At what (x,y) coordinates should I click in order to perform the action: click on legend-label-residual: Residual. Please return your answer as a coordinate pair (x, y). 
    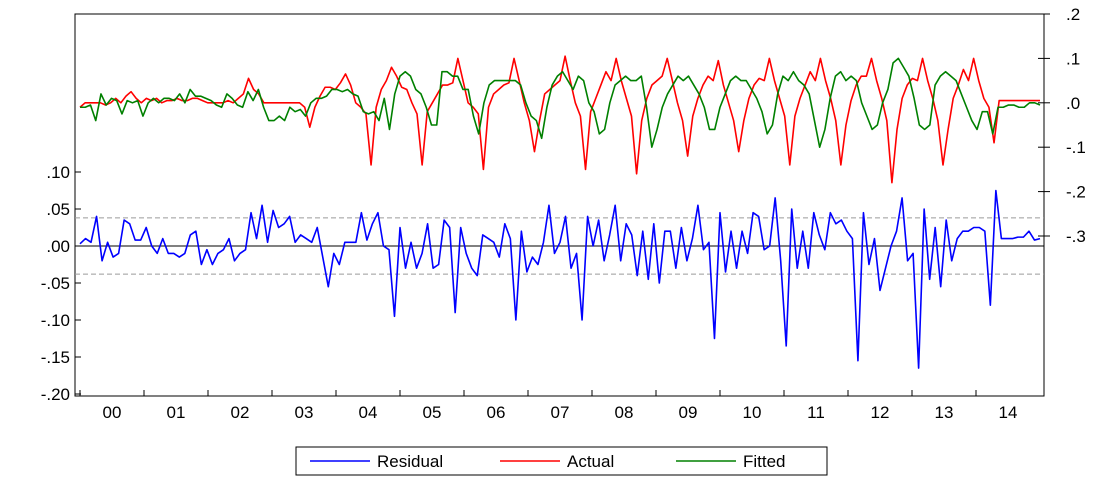
    Looking at the image, I should click on (410, 461).